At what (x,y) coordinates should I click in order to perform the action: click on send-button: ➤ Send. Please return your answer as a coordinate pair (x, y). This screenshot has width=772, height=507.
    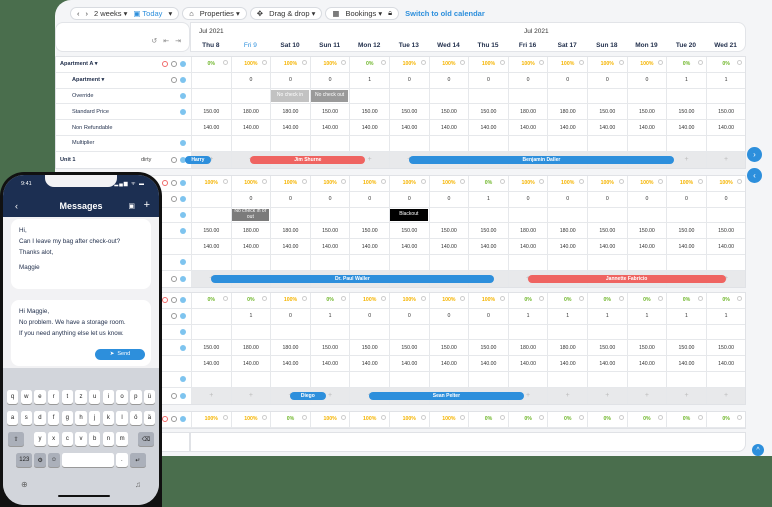
    Looking at the image, I should click on (120, 354).